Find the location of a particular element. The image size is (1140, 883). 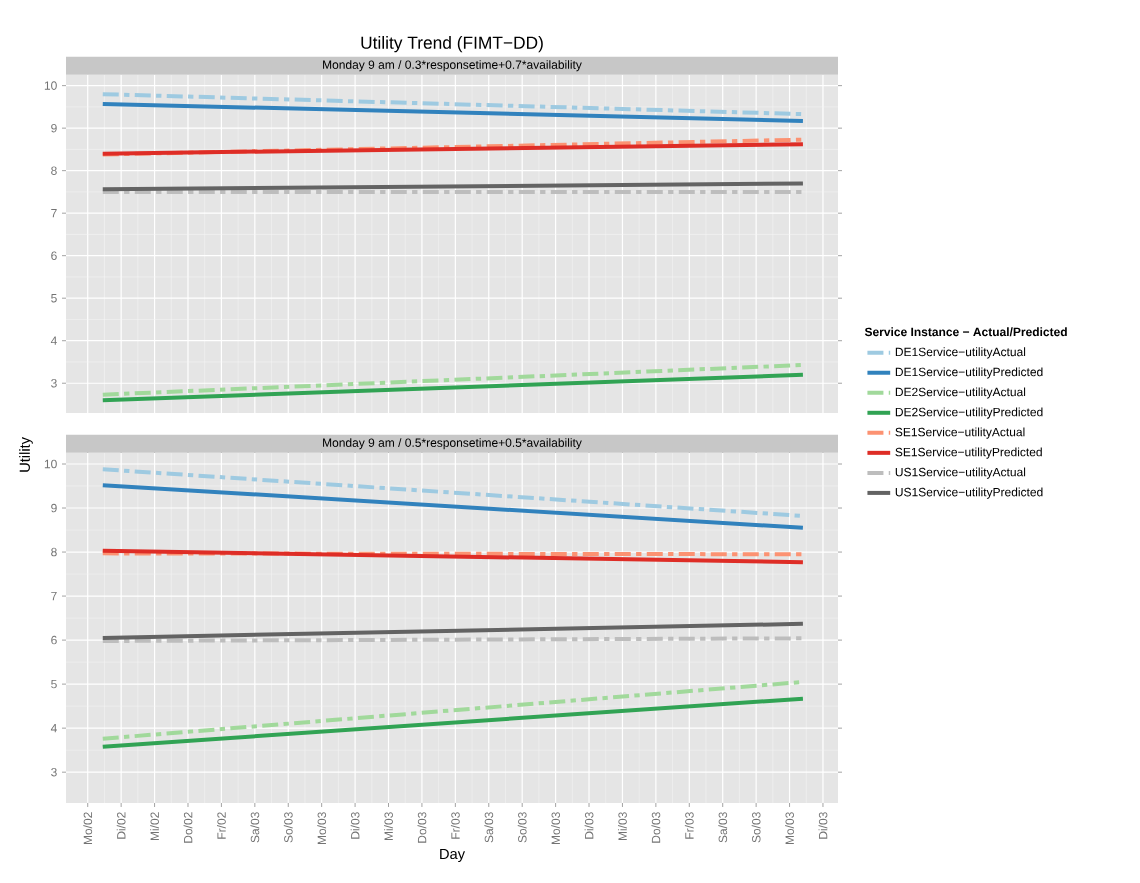

legend-label: SE1Service−utilityPredicted is located at coordinates (968, 453).